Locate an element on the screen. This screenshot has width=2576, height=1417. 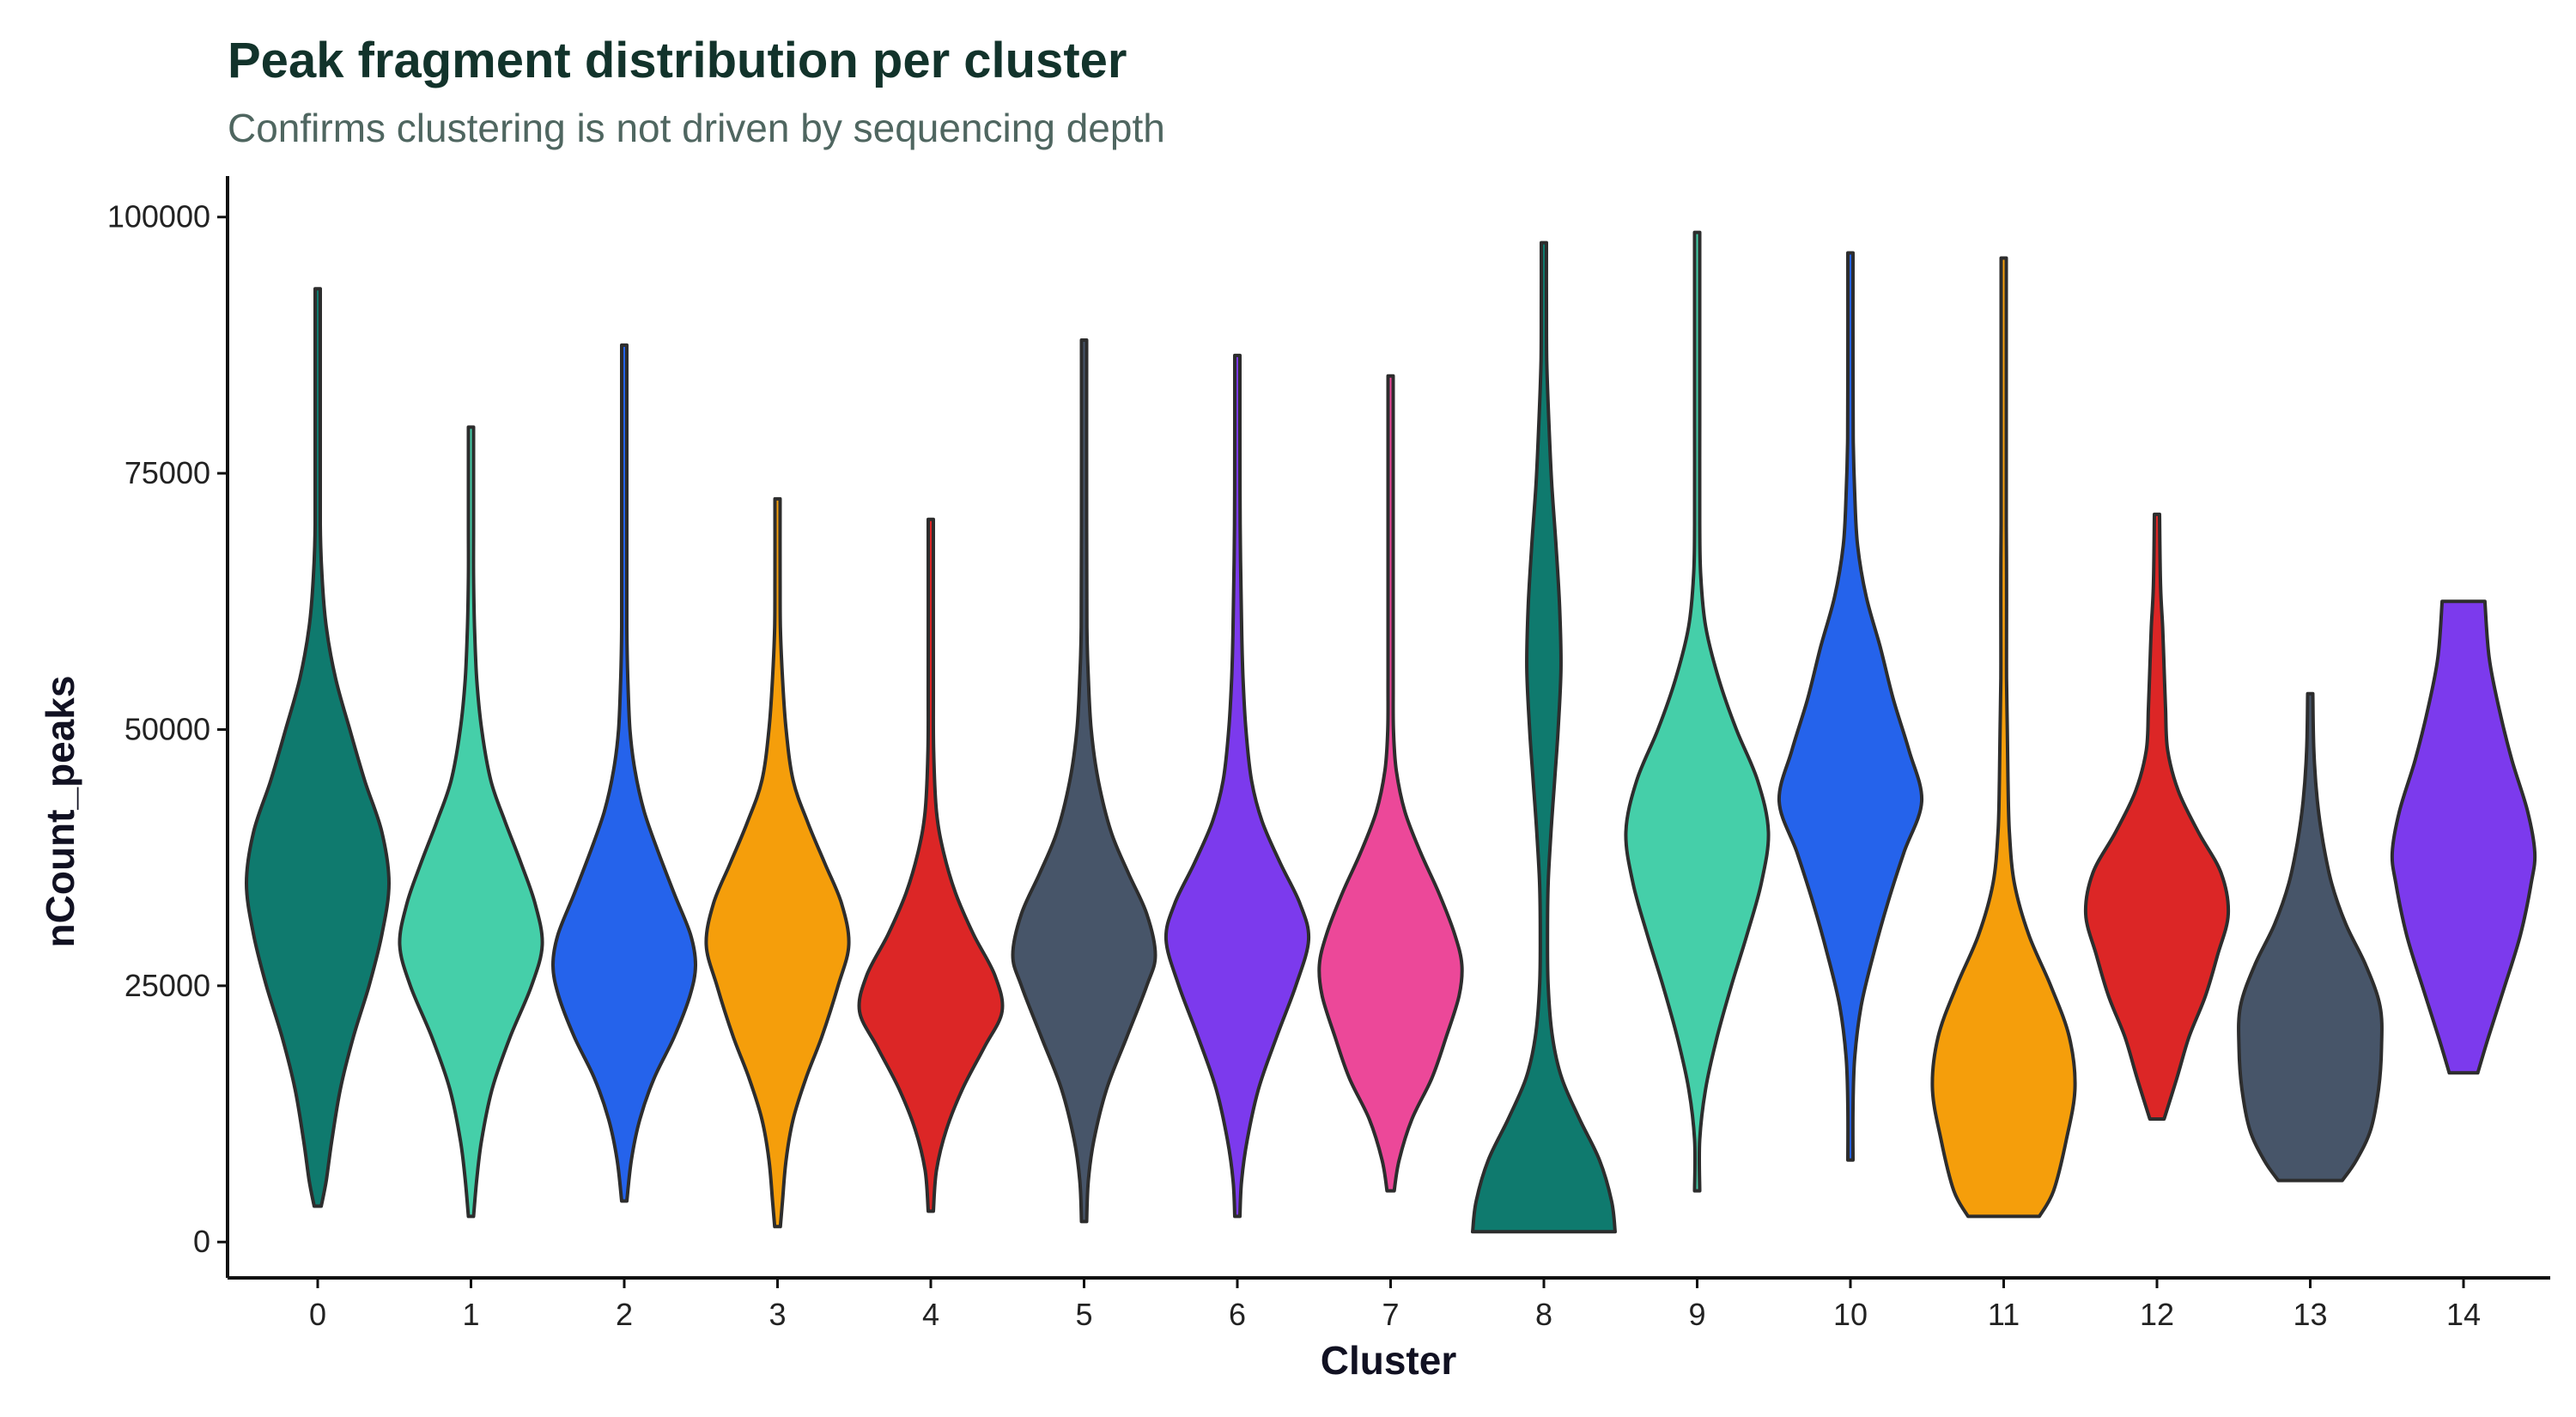
x-tick-label: 6 is located at coordinates (1237, 1314).